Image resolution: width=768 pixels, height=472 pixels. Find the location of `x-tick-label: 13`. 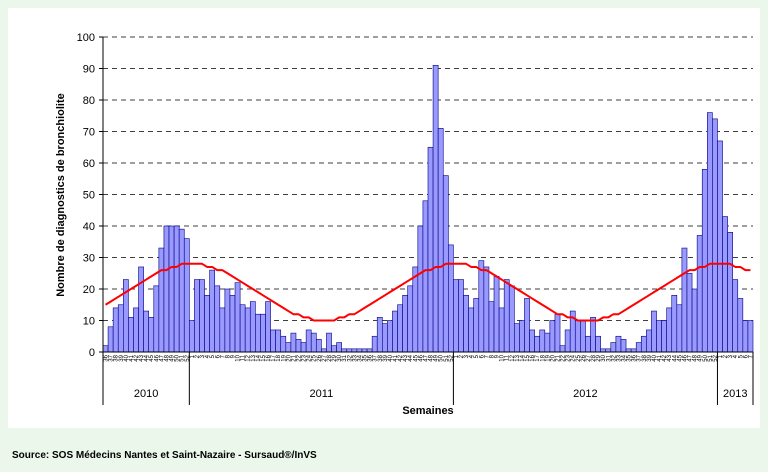

x-tick-label: 13 is located at coordinates (254, 357).